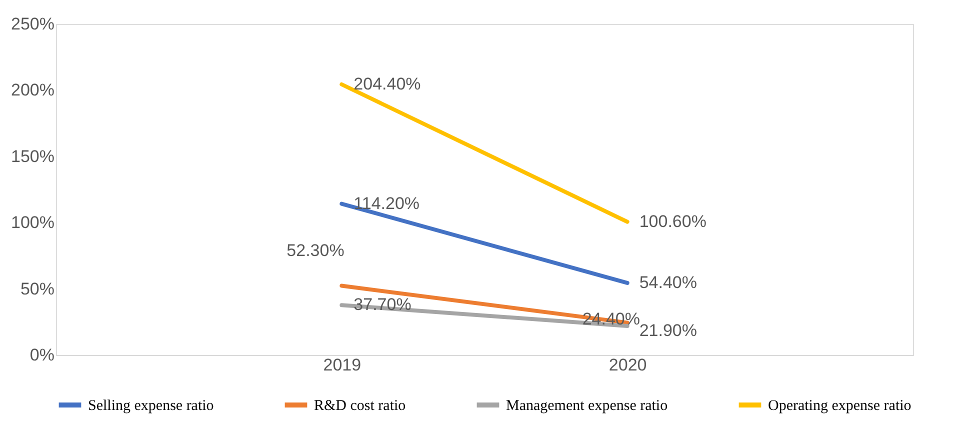  Describe the element at coordinates (672, 221) in the screenshot. I see `data-label: 100.60%` at that location.